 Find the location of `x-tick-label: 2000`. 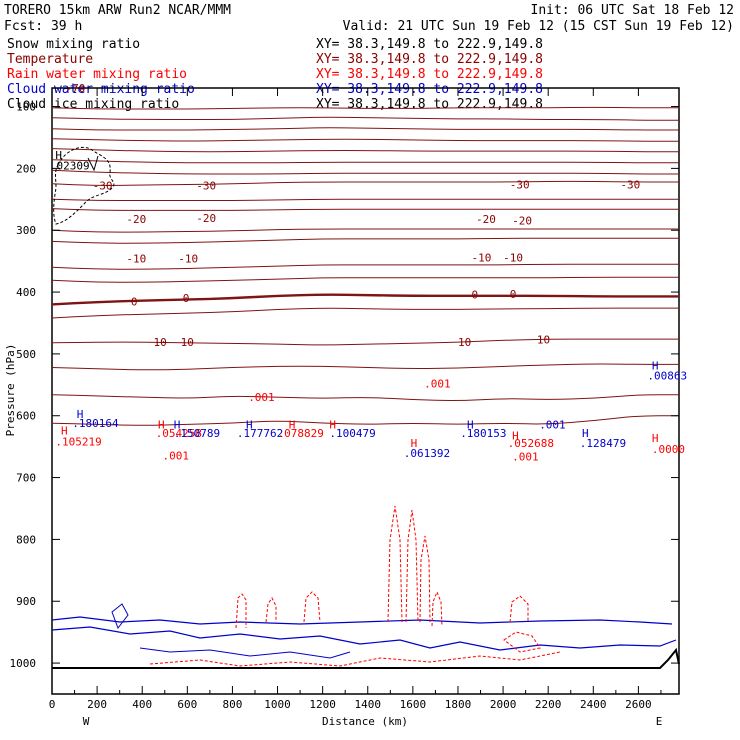

x-tick-label: 2000 is located at coordinates (503, 704).